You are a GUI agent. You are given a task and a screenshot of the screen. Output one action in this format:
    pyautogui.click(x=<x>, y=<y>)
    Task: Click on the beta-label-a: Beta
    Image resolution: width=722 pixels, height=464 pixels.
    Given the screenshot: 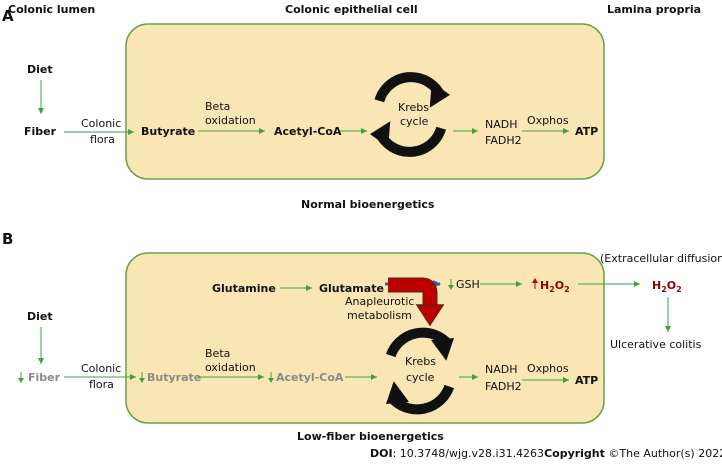 What is the action you would take?
    pyautogui.click(x=217, y=106)
    